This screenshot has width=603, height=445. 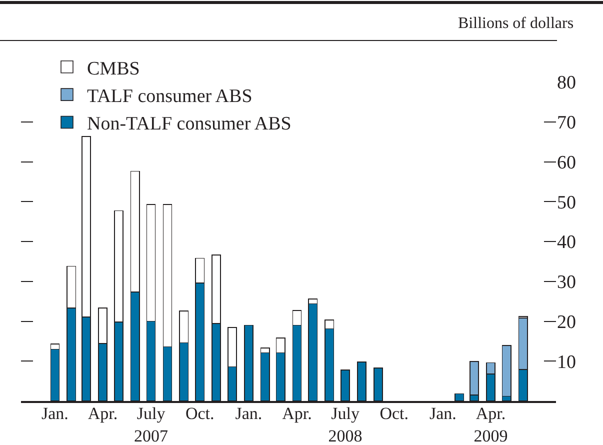 What do you see at coordinates (566, 322) in the screenshot?
I see `y-tick-label: 20` at bounding box center [566, 322].